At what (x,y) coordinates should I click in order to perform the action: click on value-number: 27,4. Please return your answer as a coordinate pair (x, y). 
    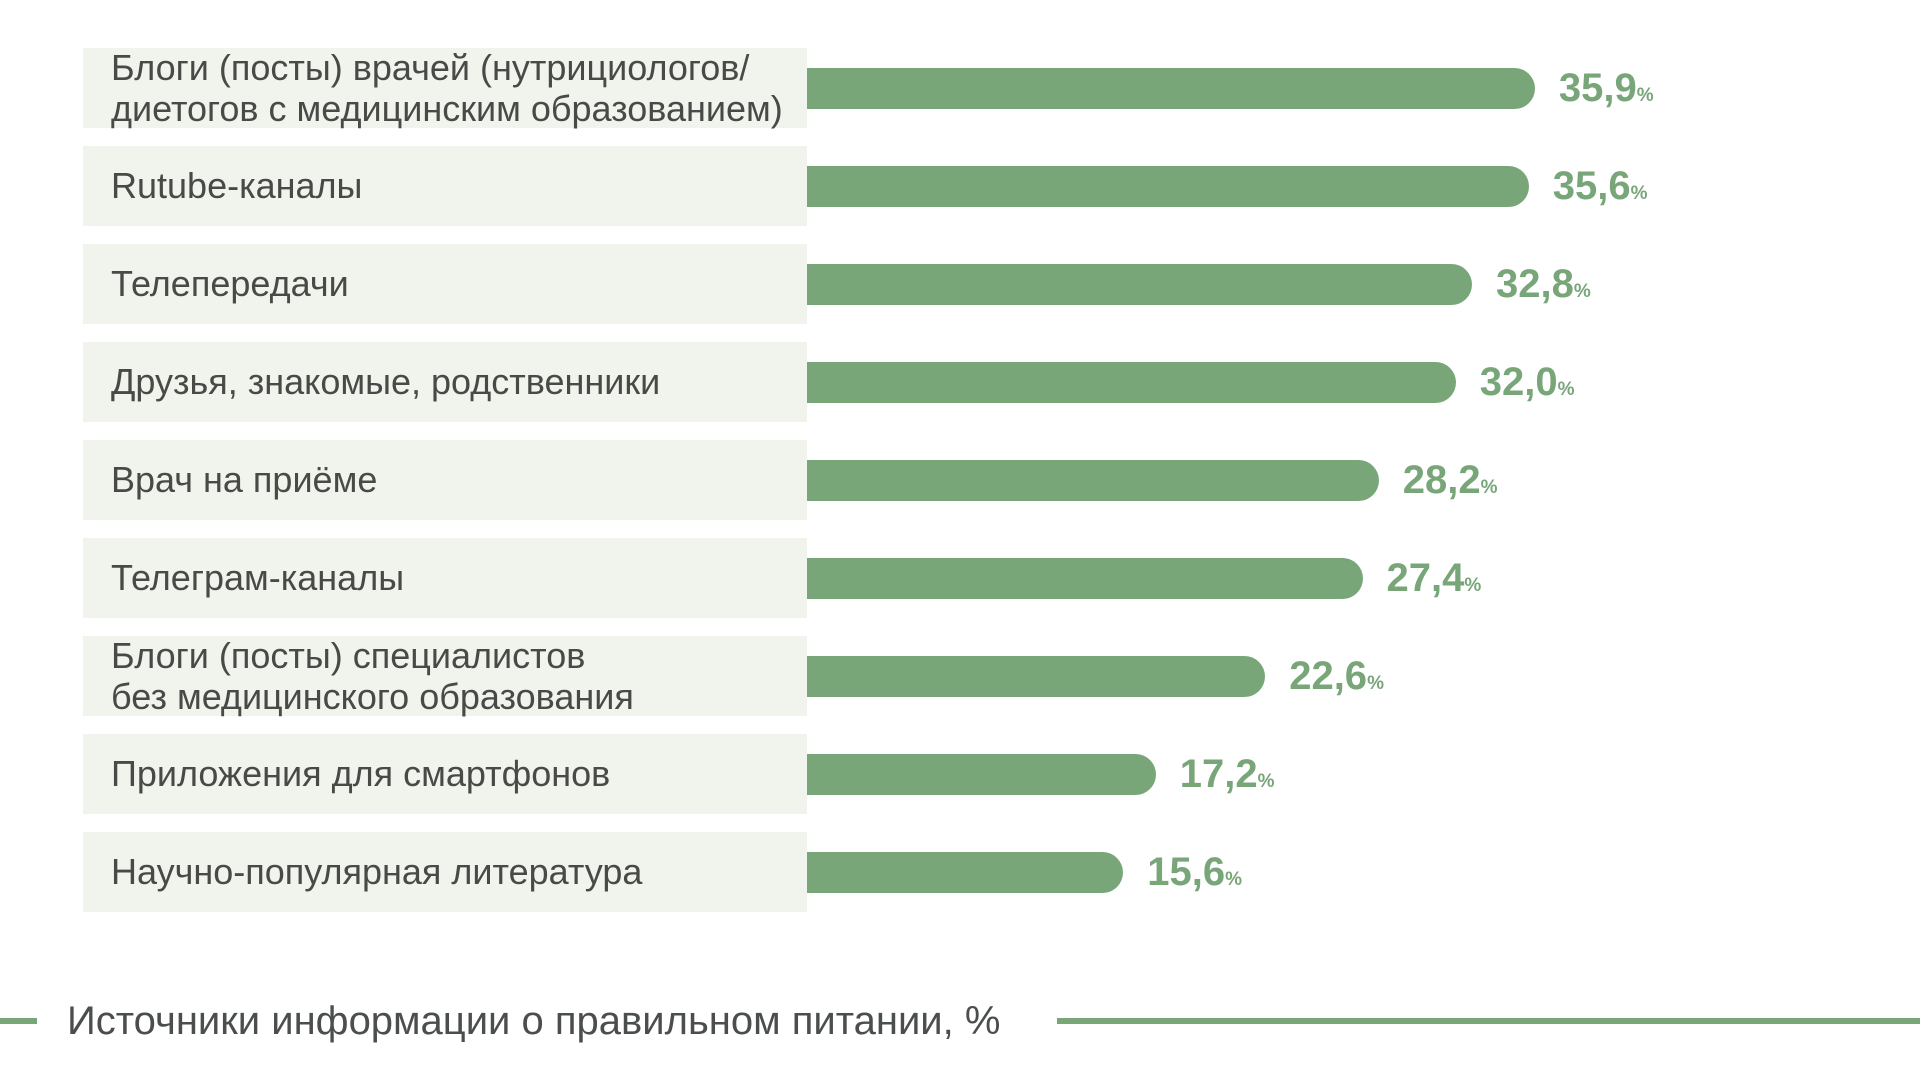
    Looking at the image, I should click on (1425, 577).